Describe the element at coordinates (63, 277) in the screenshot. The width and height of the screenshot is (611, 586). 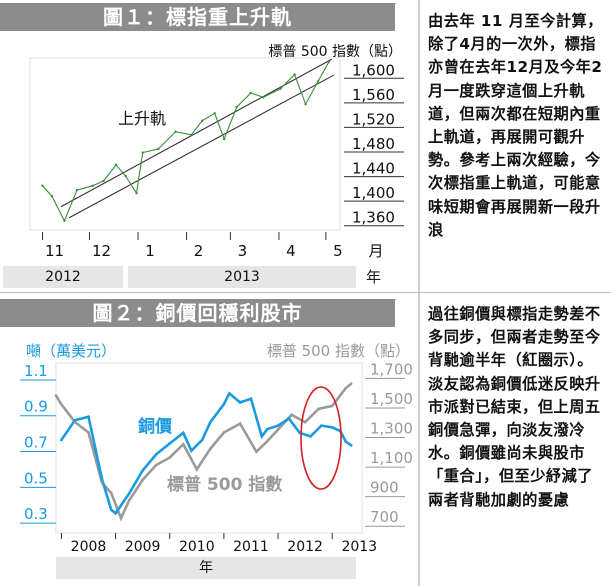
I see `chart-1-year-2012: 2012` at that location.